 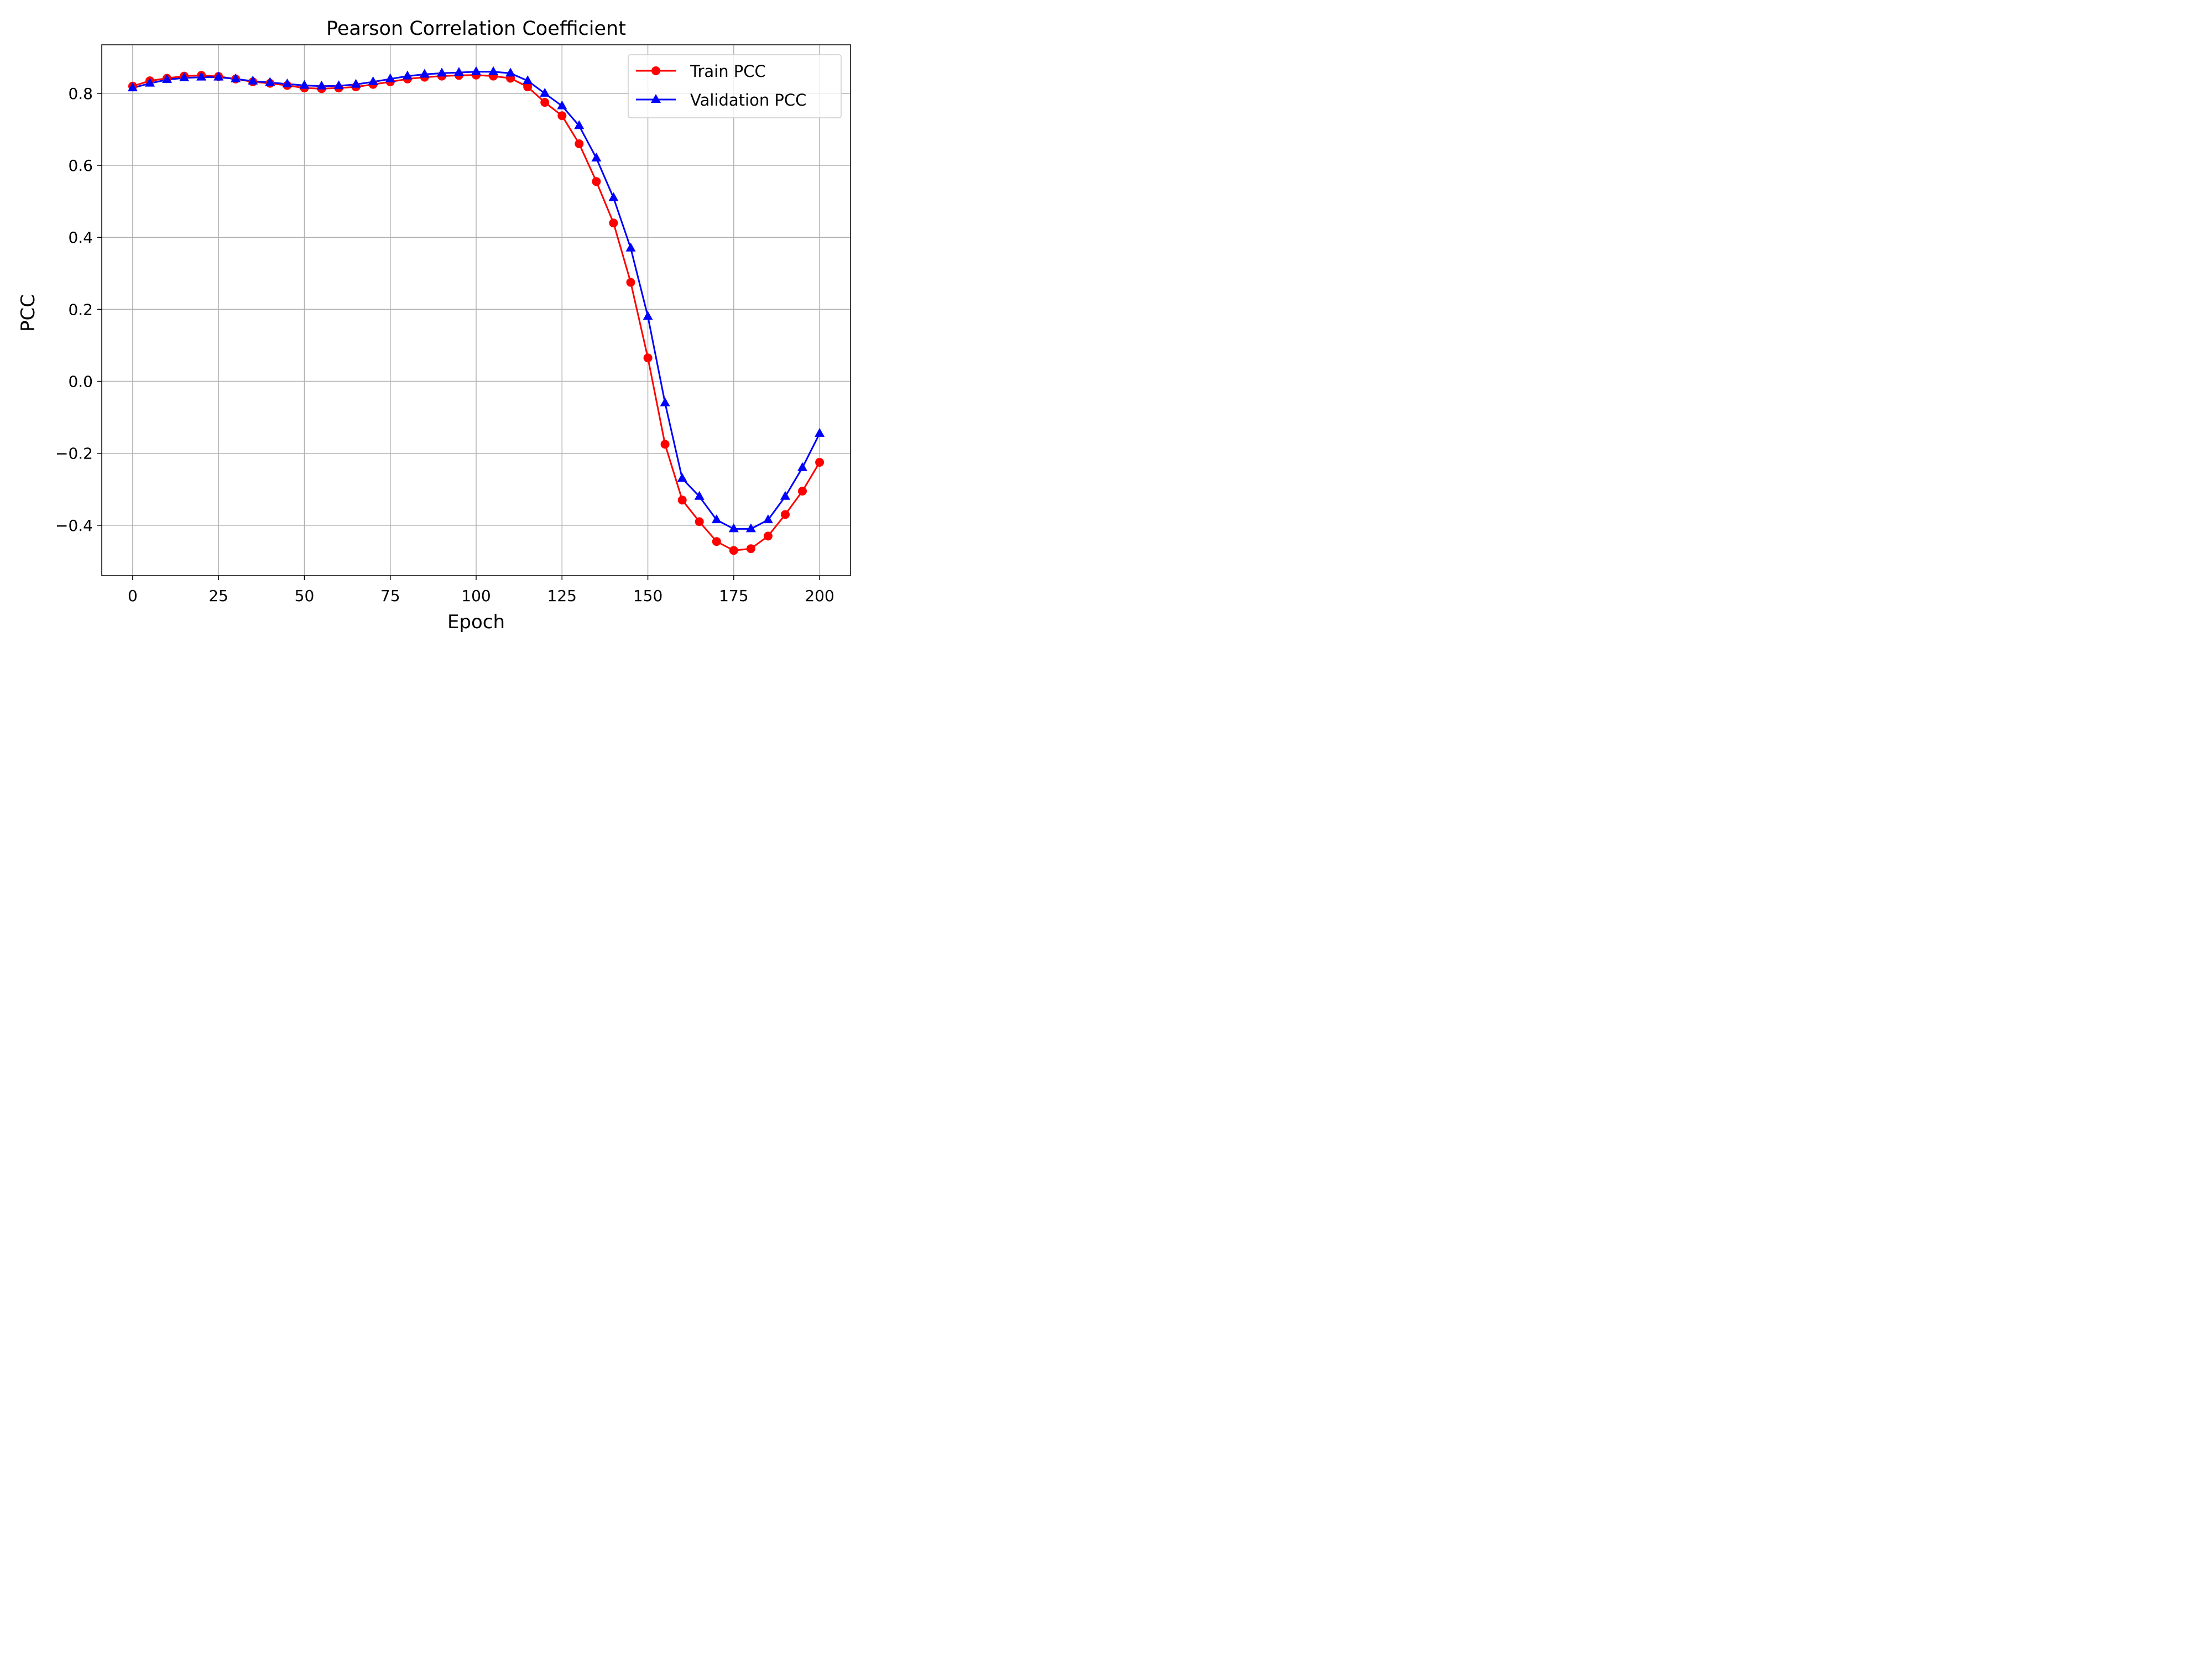 I want to click on x-tick-label: 0, so click(x=133, y=596).